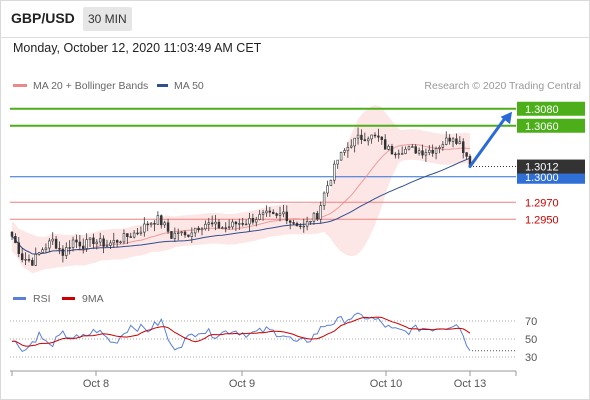 This screenshot has width=590, height=400. I want to click on timeframe-button: 30 MIN, so click(107, 19).